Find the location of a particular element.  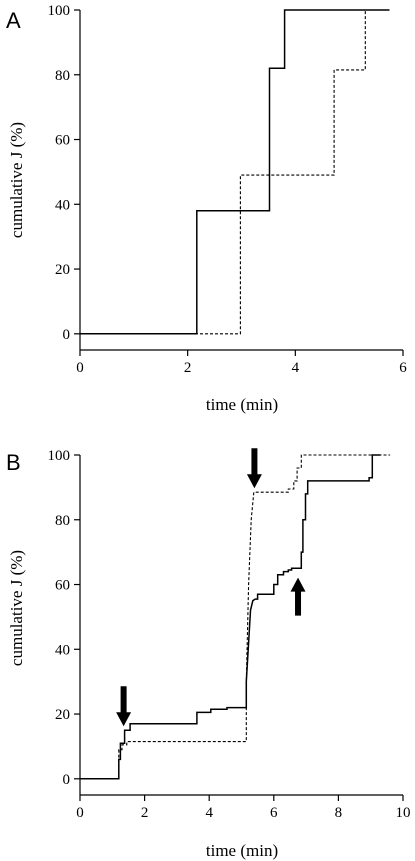

panel-b-x-tick-label: 8 is located at coordinates (339, 813).